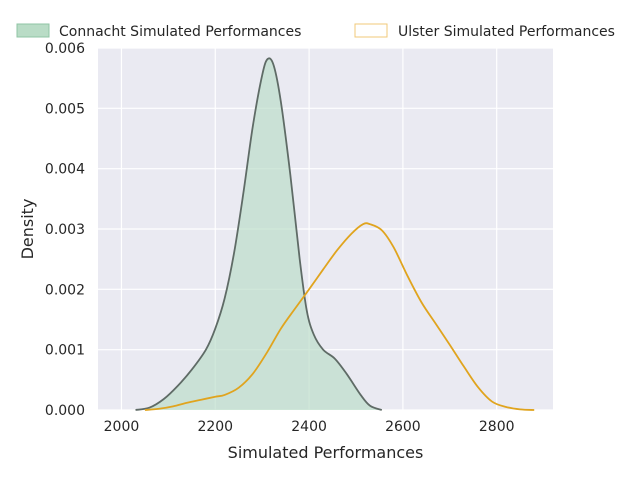 The image size is (640, 480). What do you see at coordinates (215, 427) in the screenshot?
I see `x-tick-label-1: 2200` at bounding box center [215, 427].